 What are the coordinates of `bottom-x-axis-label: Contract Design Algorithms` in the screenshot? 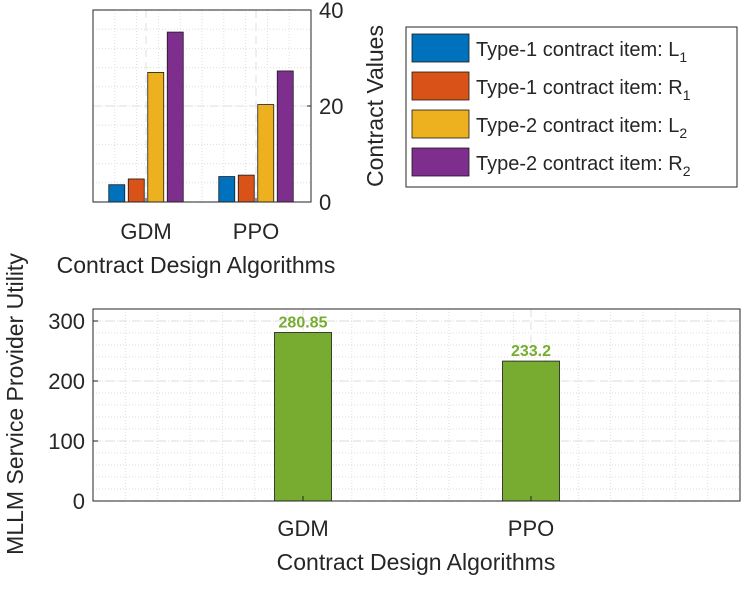 It's located at (416, 562).